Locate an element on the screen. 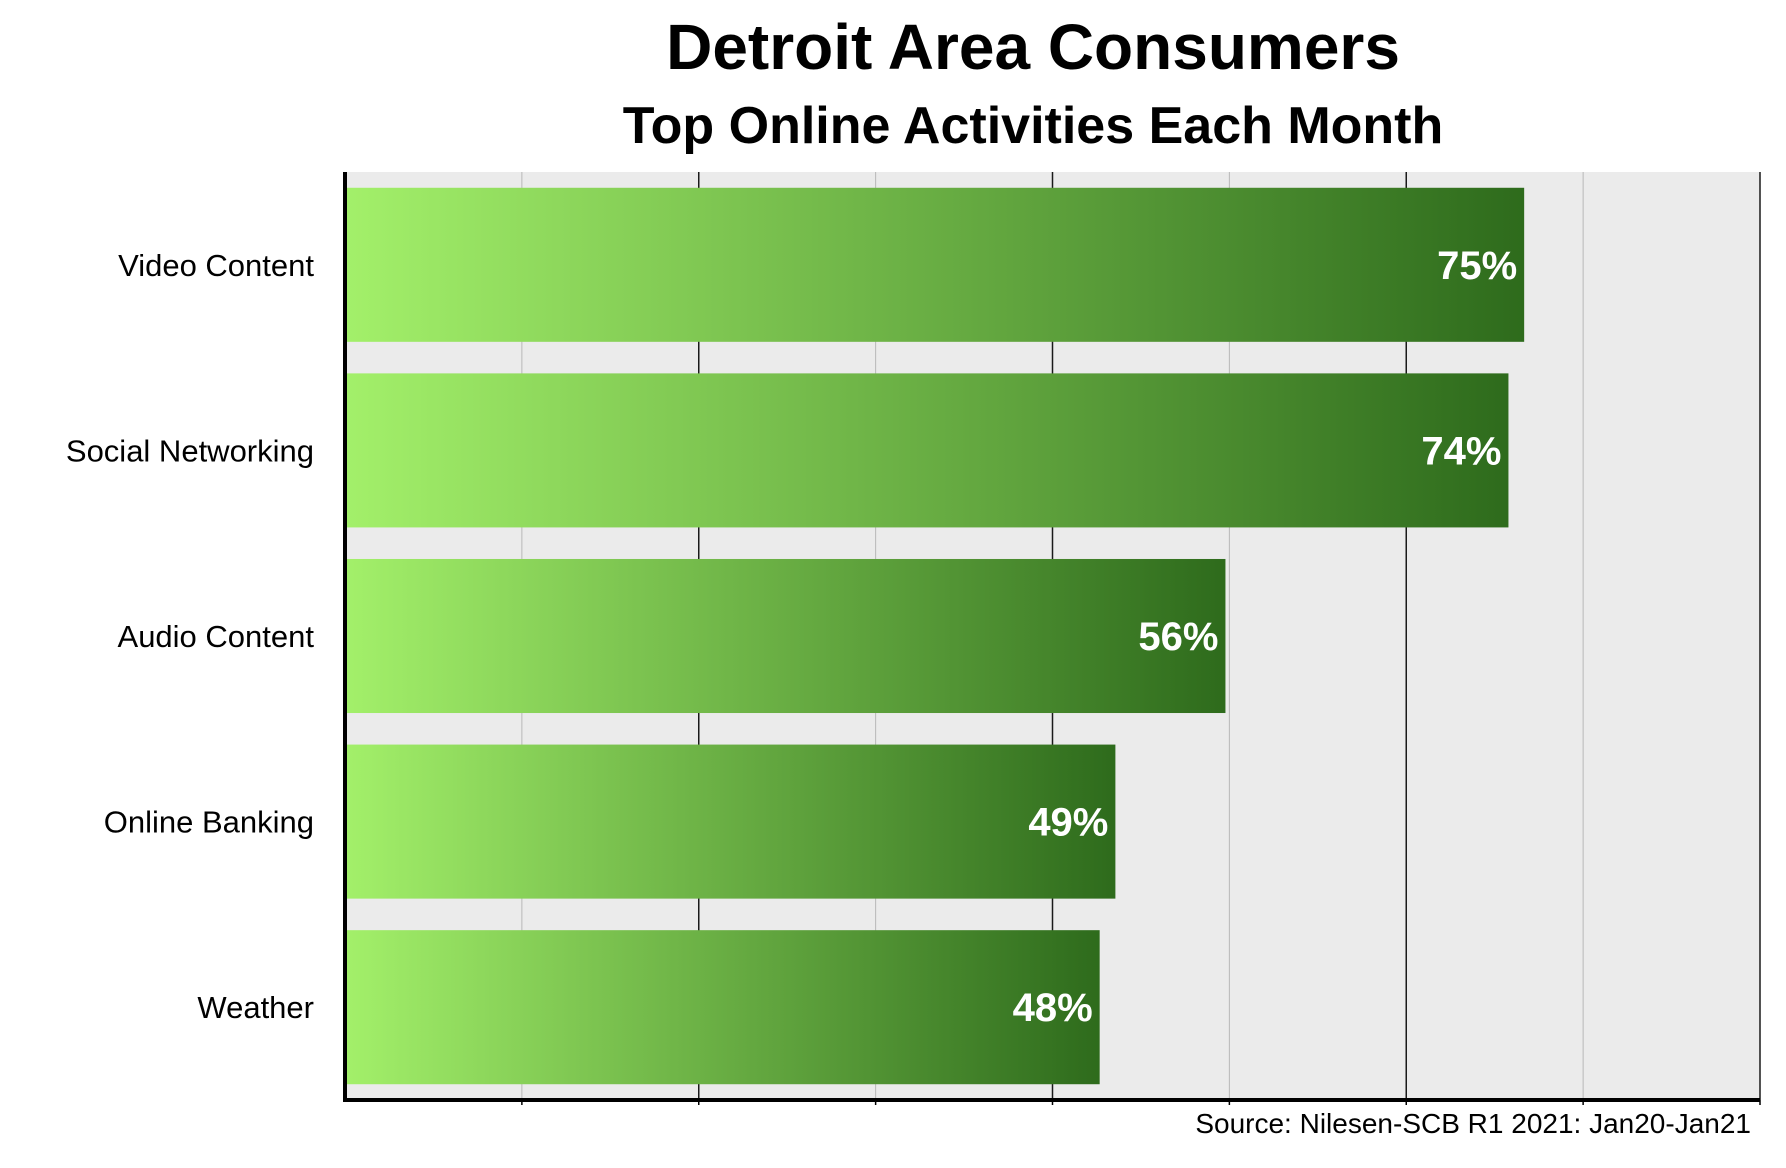  bar-online-banking is located at coordinates (730, 821).